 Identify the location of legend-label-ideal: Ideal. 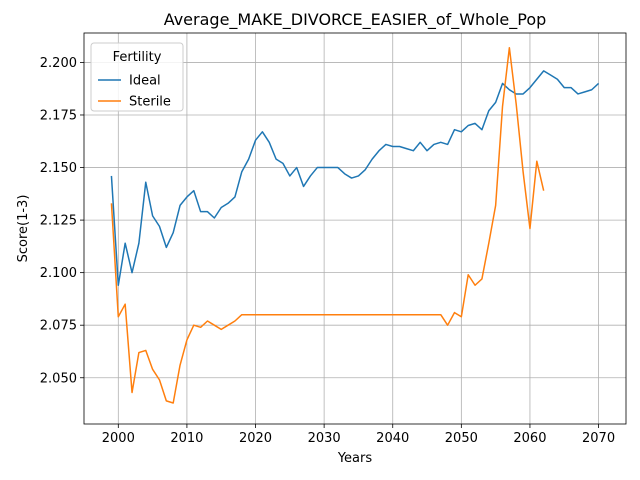
(145, 81).